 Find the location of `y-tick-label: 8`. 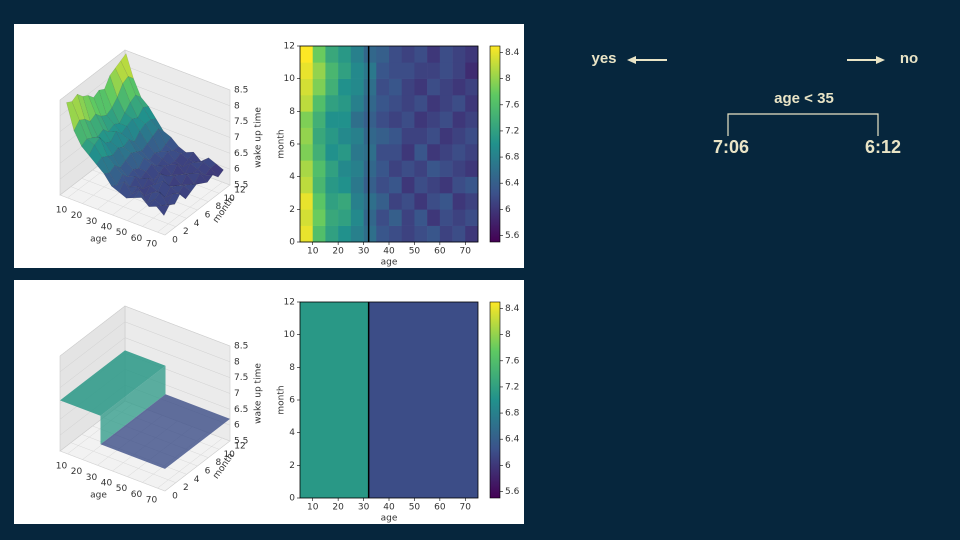

y-tick-label: 8 is located at coordinates (292, 112).